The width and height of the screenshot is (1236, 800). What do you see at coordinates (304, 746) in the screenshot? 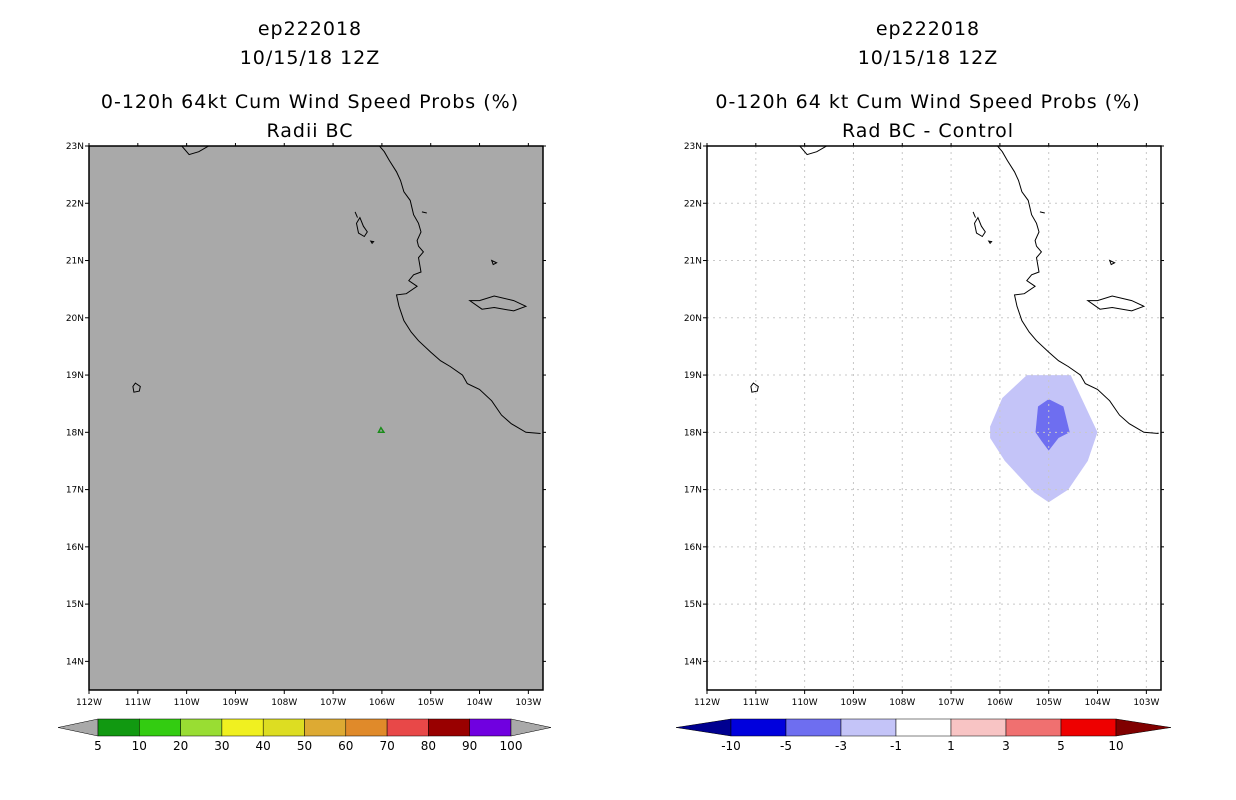
I see `colorbar-label: 50` at bounding box center [304, 746].